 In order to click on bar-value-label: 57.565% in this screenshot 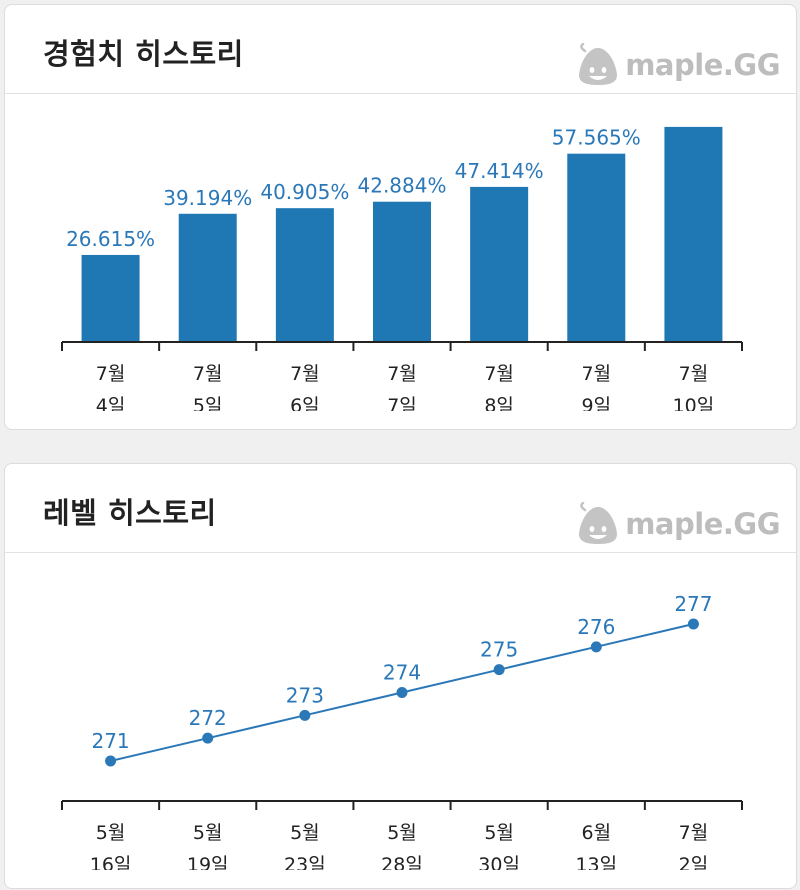, I will do `click(596, 138)`.